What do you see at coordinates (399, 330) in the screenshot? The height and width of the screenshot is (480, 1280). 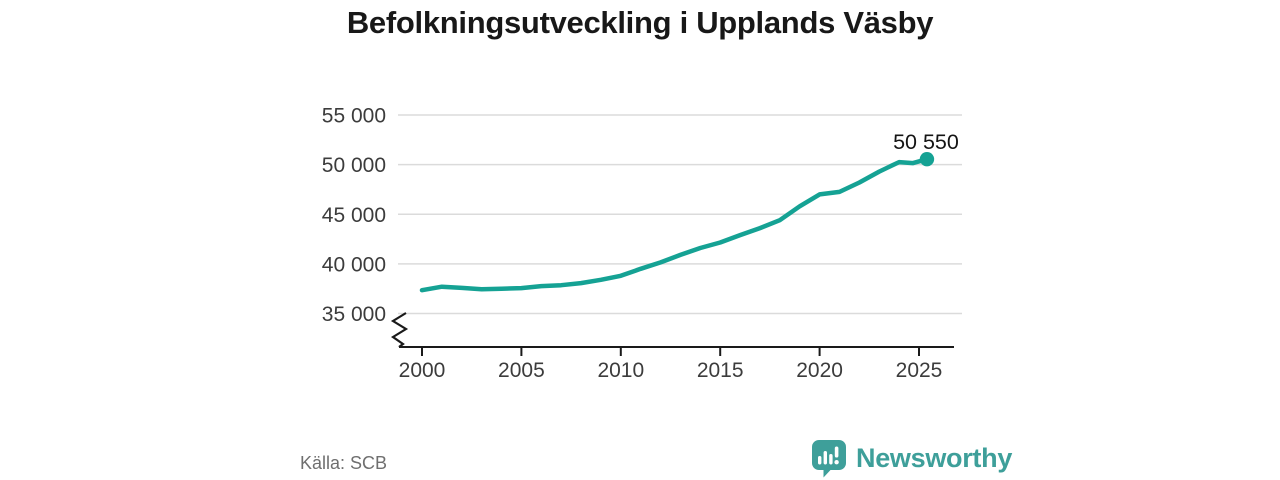 I see `axis-break-icon` at bounding box center [399, 330].